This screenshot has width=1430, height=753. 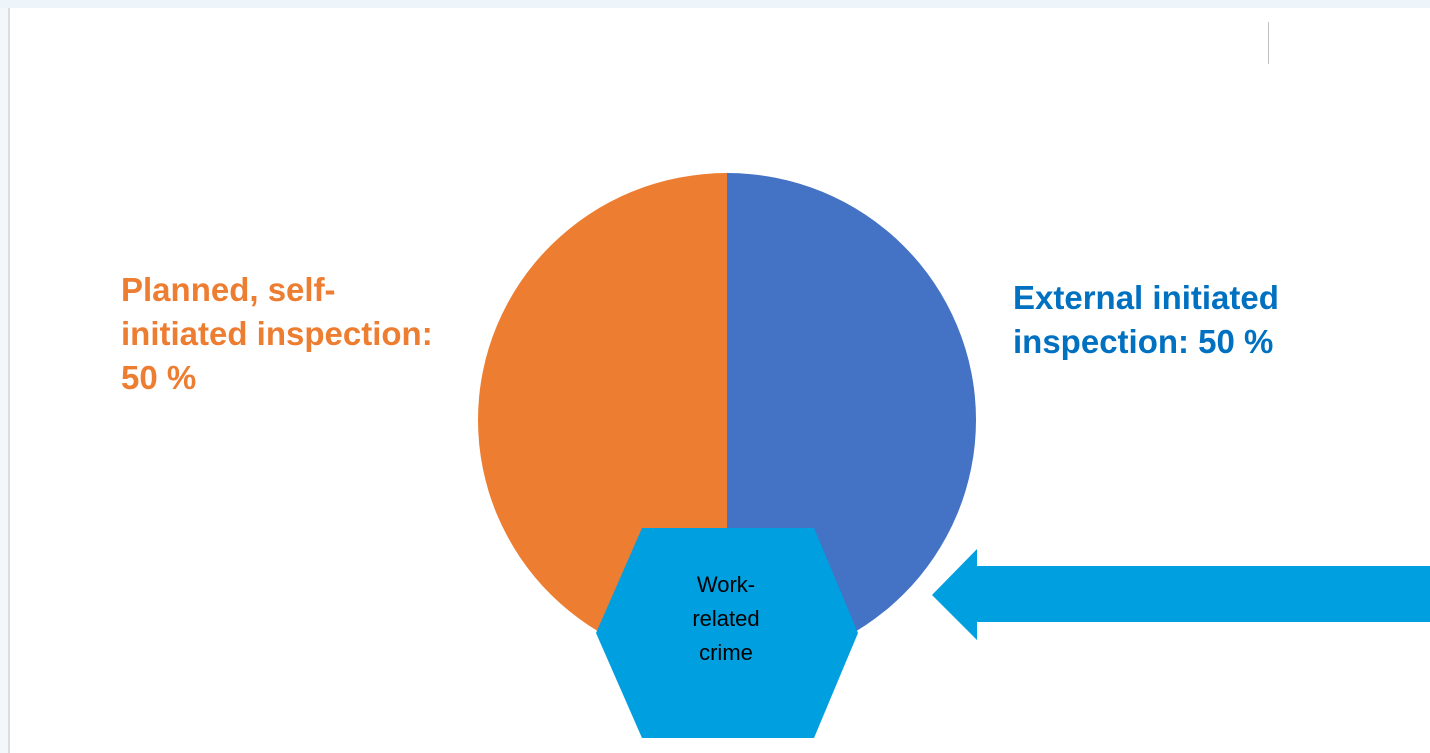 What do you see at coordinates (1193, 320) in the screenshot?
I see `slice-label-external: External initiated inspection: 50 %` at bounding box center [1193, 320].